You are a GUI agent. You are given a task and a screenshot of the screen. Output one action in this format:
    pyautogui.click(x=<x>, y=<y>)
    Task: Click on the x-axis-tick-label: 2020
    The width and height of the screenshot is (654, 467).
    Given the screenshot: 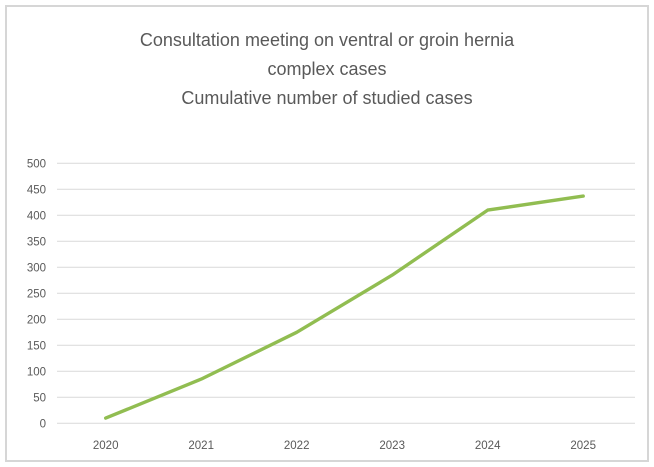 What is the action you would take?
    pyautogui.click(x=106, y=446)
    